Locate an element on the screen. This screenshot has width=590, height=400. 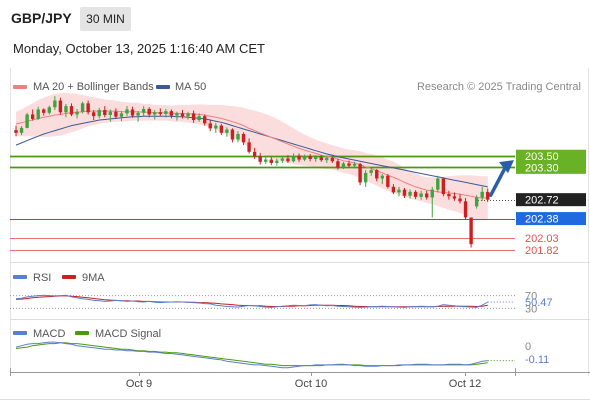
rsi-legend-label: RSI is located at coordinates (42, 278).